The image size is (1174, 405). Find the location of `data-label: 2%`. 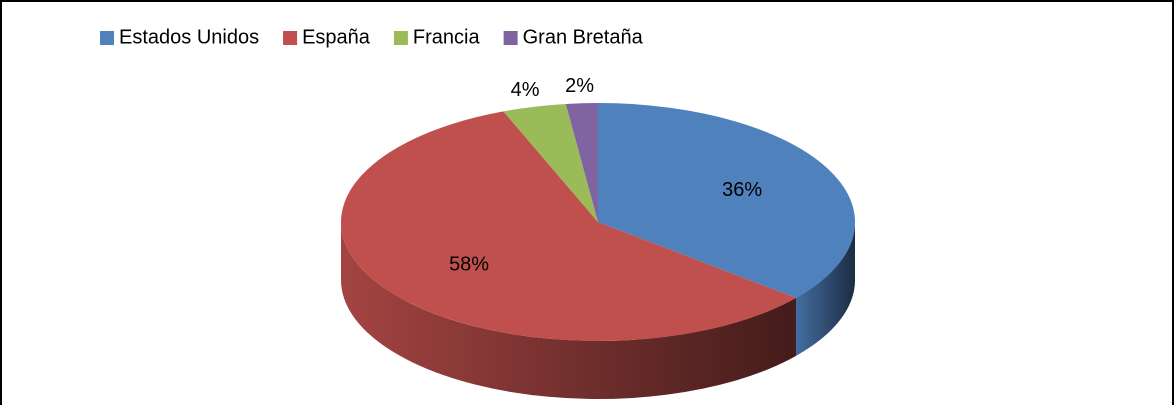

data-label: 2% is located at coordinates (579, 86).